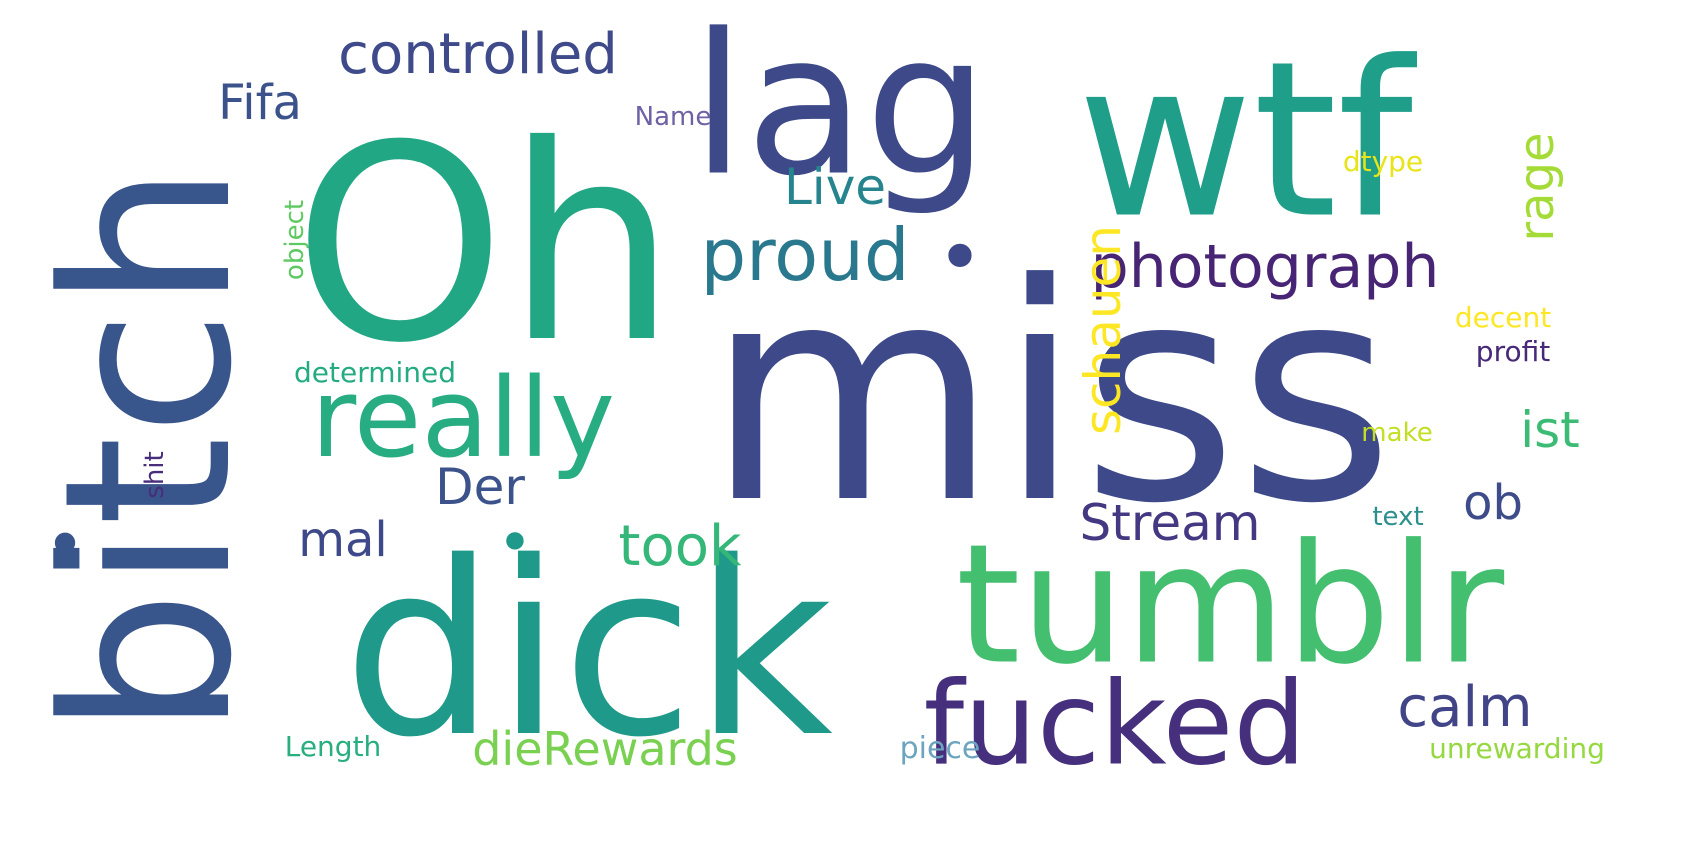 Image resolution: width=1702 pixels, height=865 pixels. What do you see at coordinates (480, 487) in the screenshot?
I see `word-der: Der` at bounding box center [480, 487].